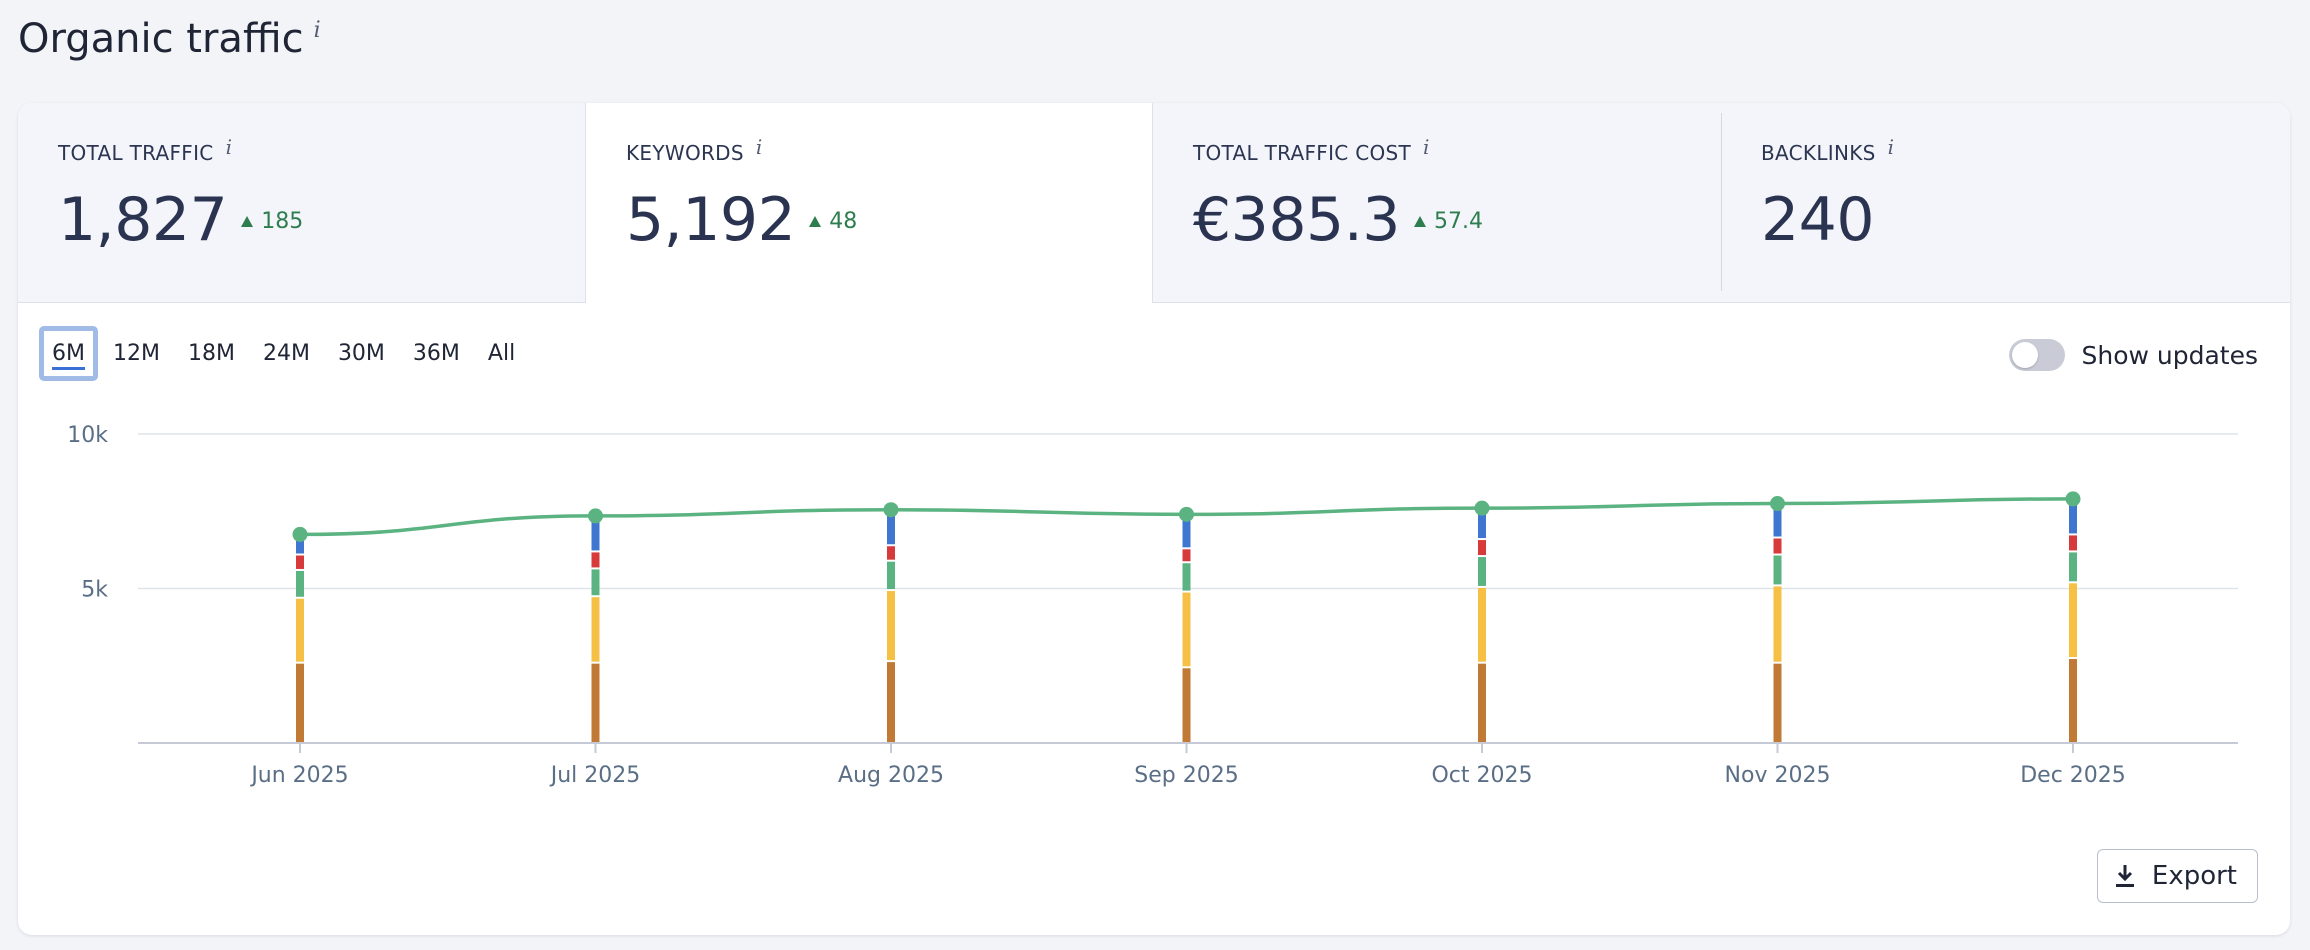  Describe the element at coordinates (2194, 876) in the screenshot. I see `export-label: Export` at that location.